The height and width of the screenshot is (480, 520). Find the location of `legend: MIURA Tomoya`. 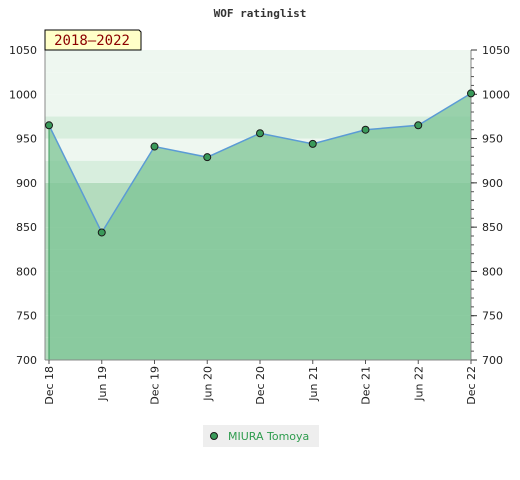

legend: MIURA Tomoya is located at coordinates (261, 436).